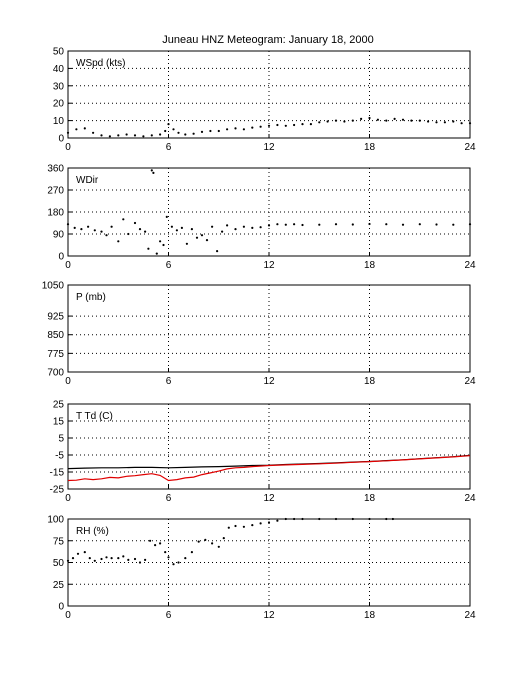 The height and width of the screenshot is (683, 520). Describe the element at coordinates (268, 40) in the screenshot. I see `figure-title: Juneau HNZ Meteogram: January 18, 2000` at that location.